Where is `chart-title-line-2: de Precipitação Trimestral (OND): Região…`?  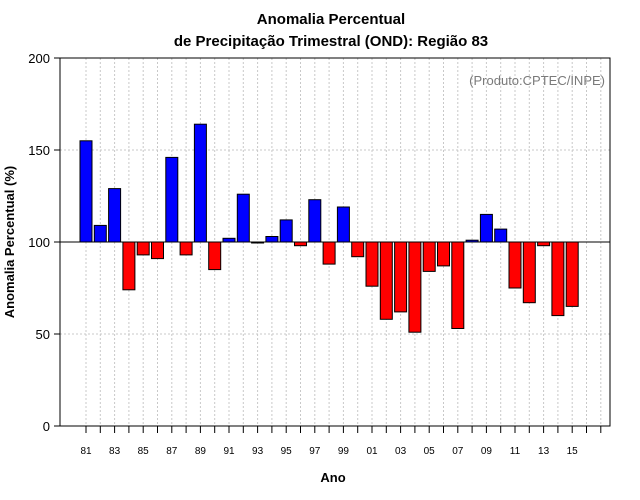 chart-title-line-2: de Precipitação Trimestral (OND): Região… is located at coordinates (331, 41).